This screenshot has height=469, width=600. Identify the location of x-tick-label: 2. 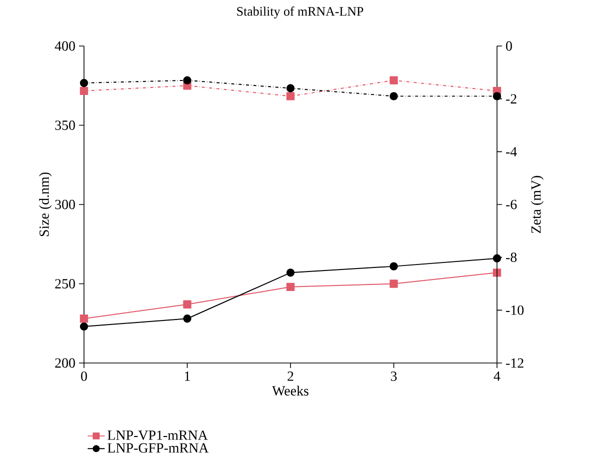
(291, 376).